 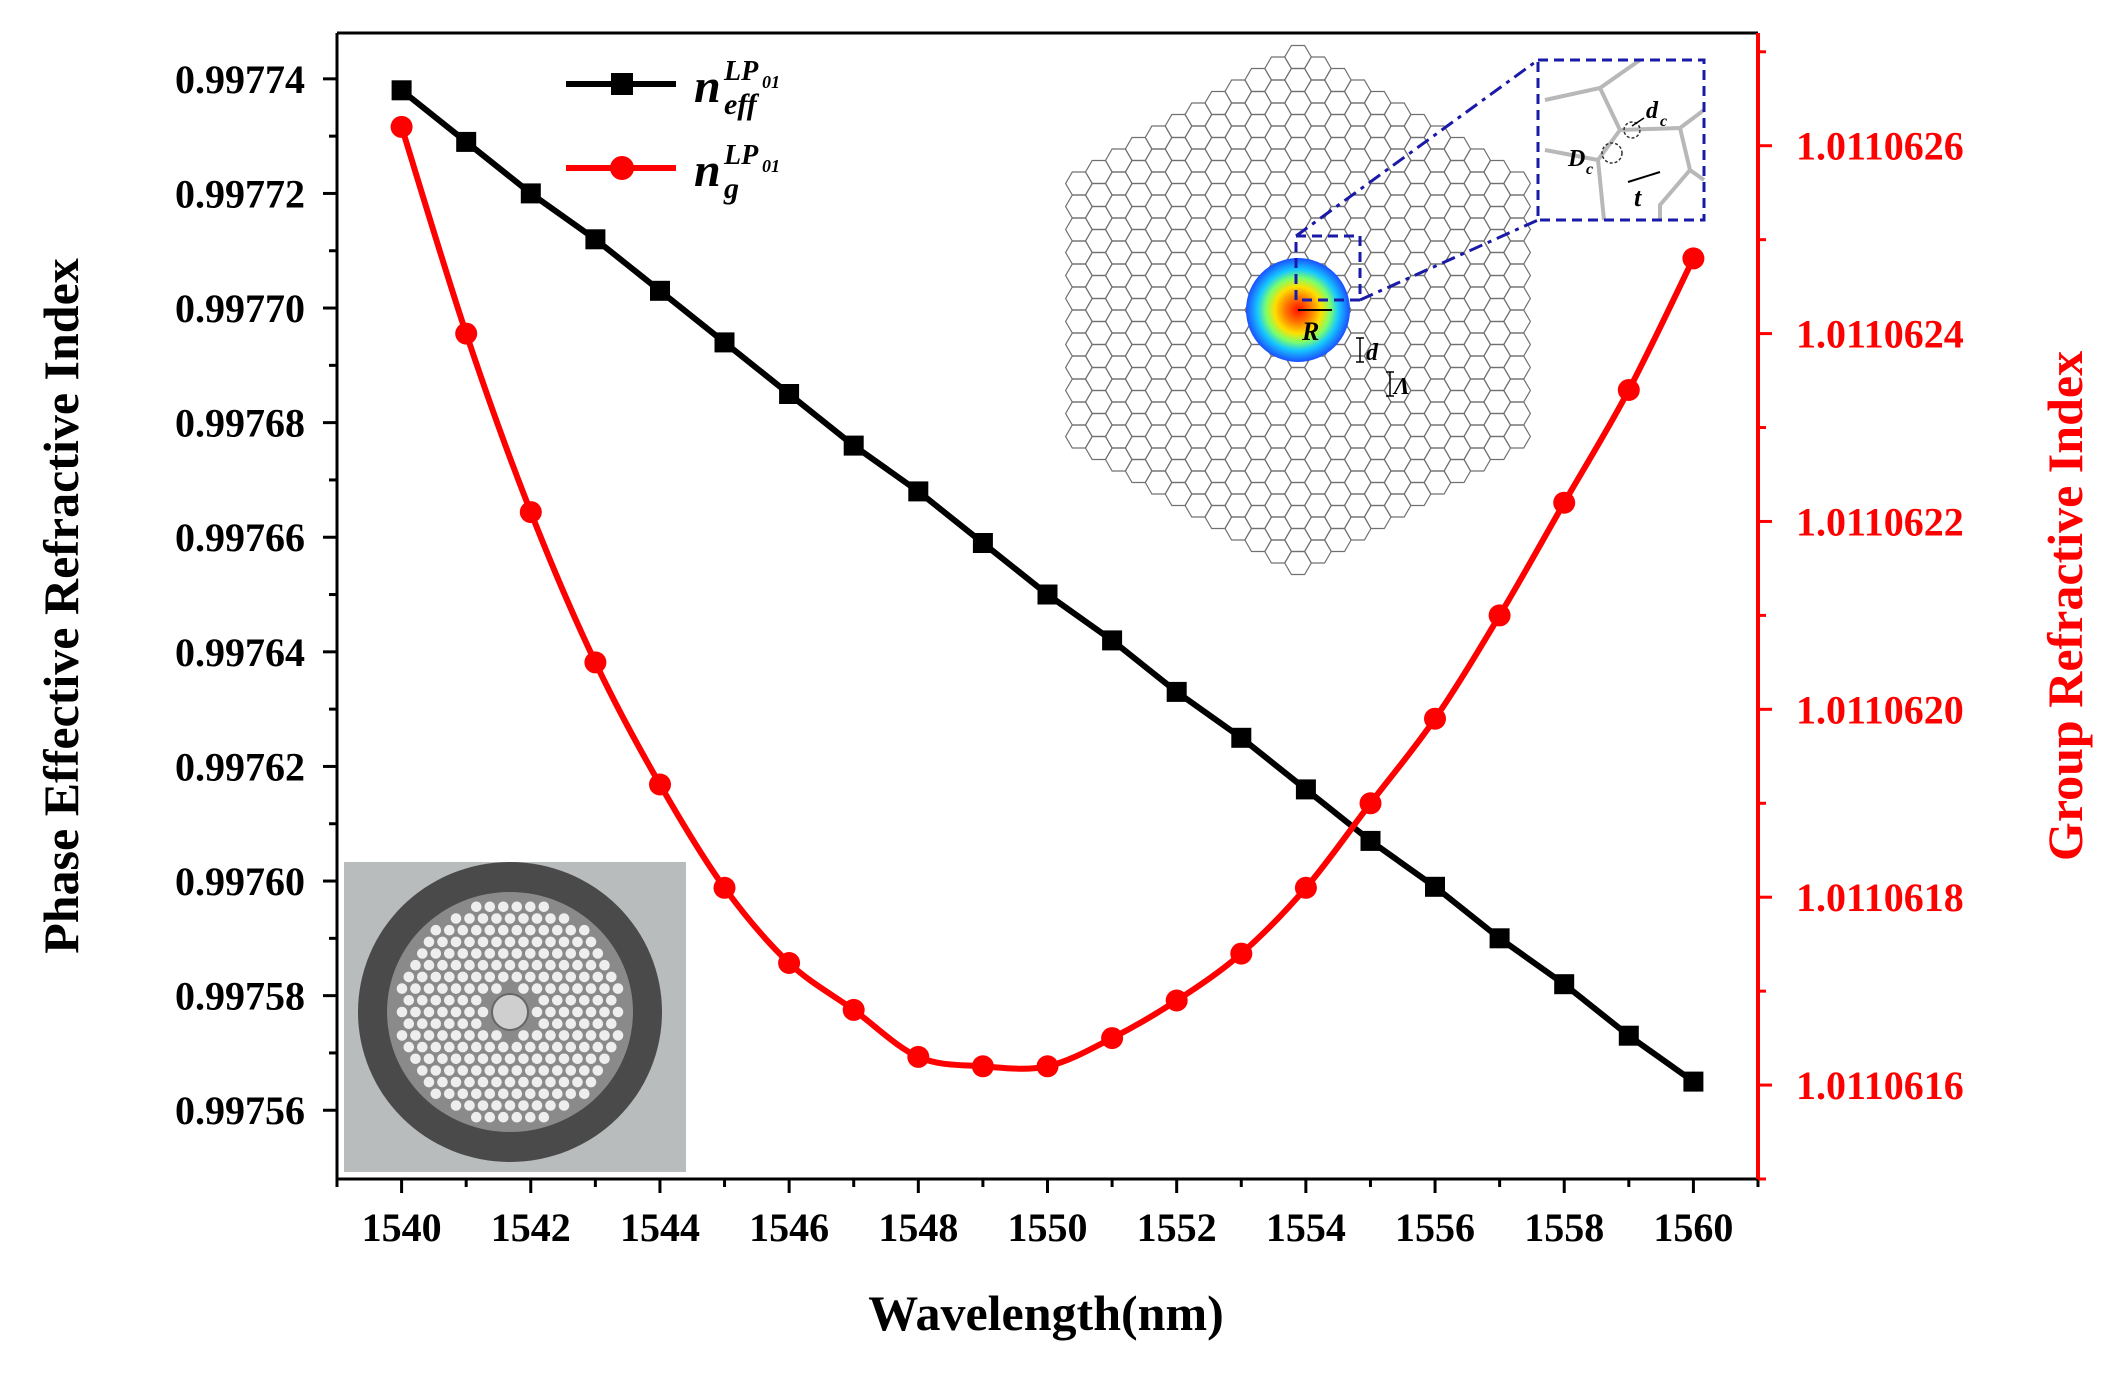 What do you see at coordinates (1417, 148) in the screenshot?
I see `zoom-line-top` at bounding box center [1417, 148].